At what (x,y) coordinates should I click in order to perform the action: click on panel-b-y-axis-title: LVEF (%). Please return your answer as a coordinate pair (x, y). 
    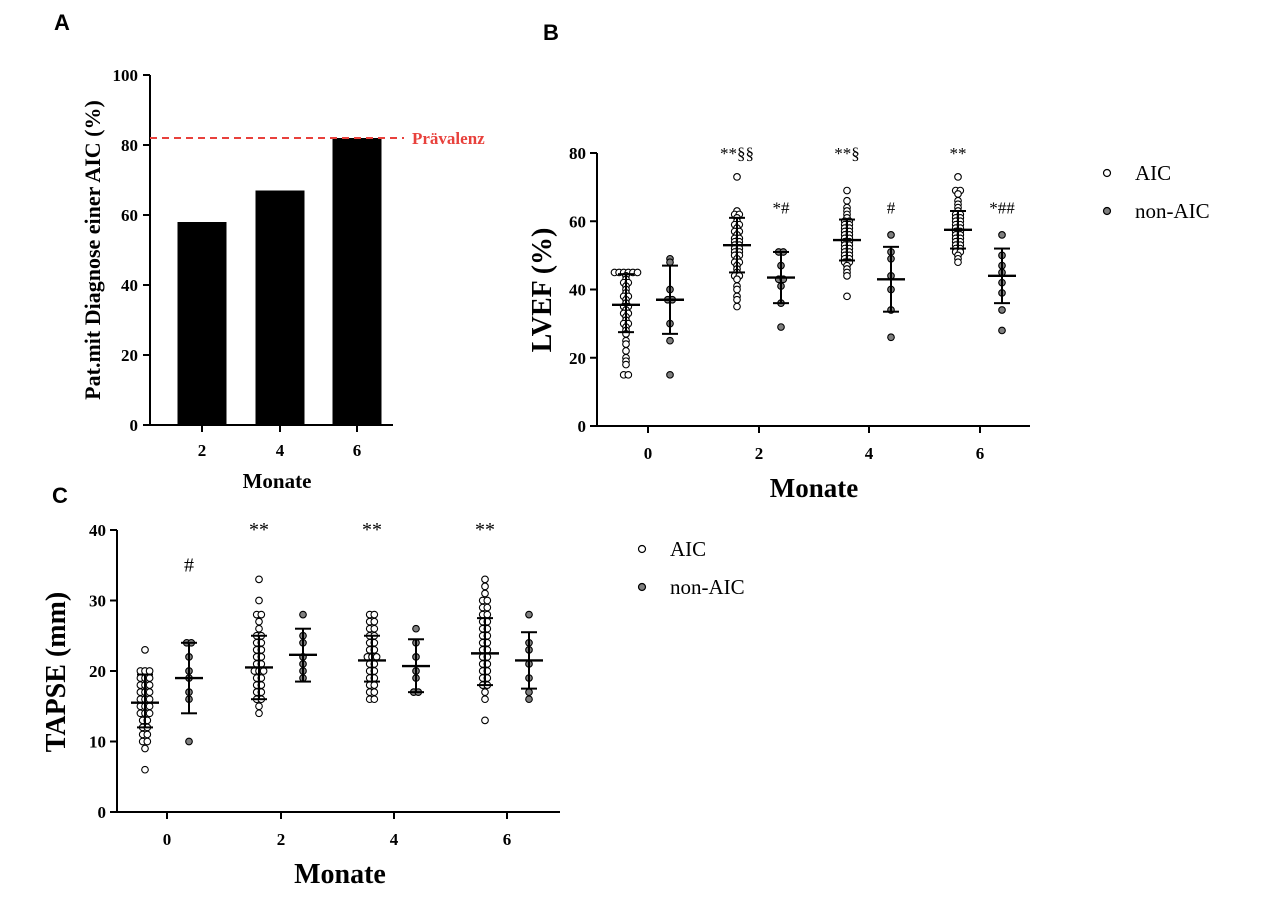
    Looking at the image, I should click on (542, 290).